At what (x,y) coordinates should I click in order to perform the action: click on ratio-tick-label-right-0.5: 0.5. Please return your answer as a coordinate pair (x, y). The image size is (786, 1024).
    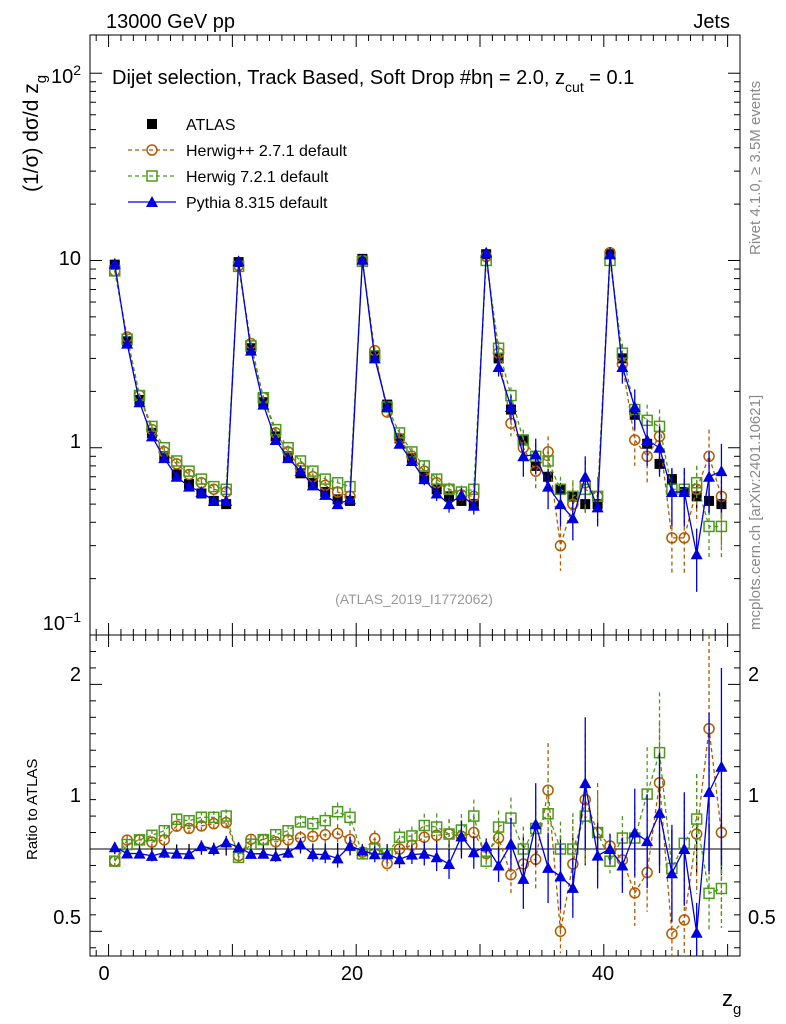
    Looking at the image, I should click on (762, 918).